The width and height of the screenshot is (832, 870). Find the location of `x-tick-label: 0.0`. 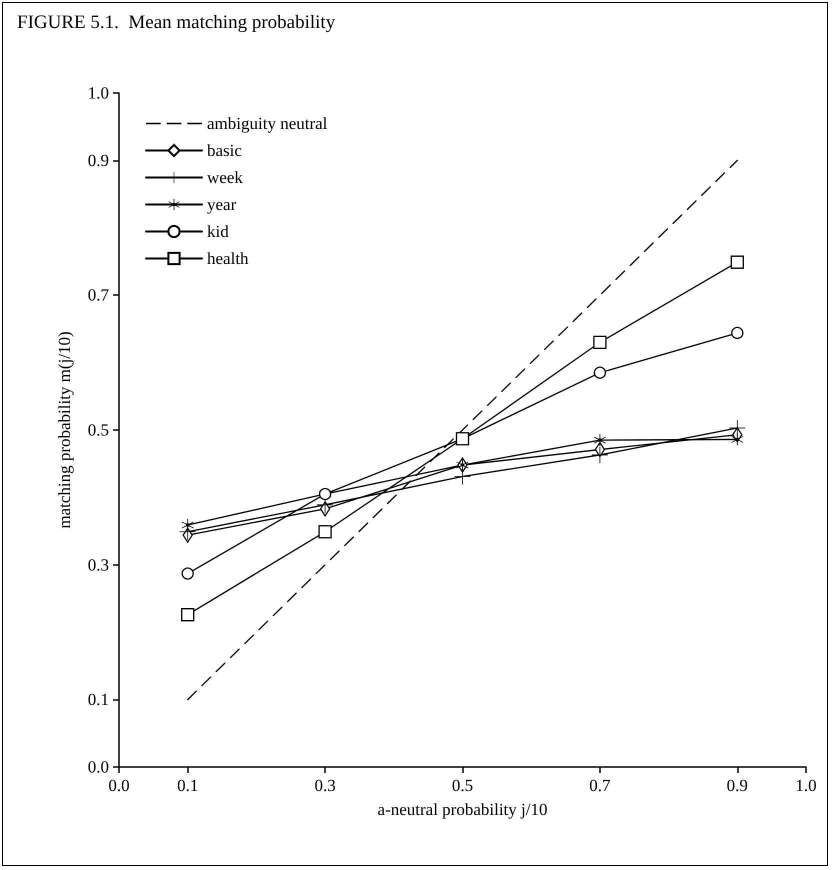

x-tick-label: 0.0 is located at coordinates (119, 785).